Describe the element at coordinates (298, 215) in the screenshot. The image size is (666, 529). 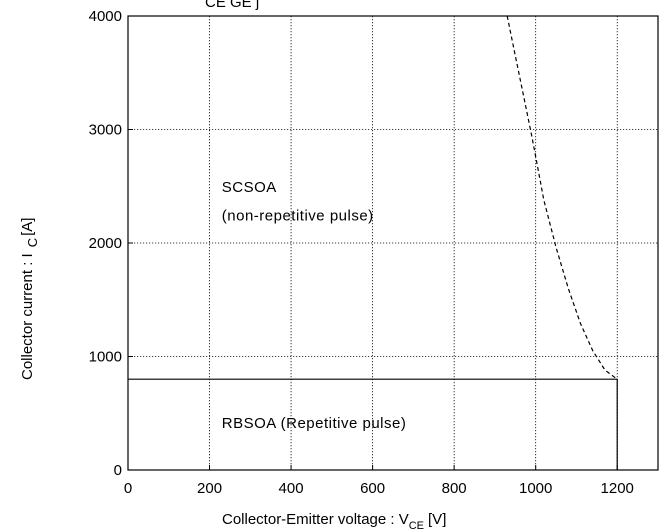
I see `annotation-non-repetitive: (non-repetitive pulse)` at that location.